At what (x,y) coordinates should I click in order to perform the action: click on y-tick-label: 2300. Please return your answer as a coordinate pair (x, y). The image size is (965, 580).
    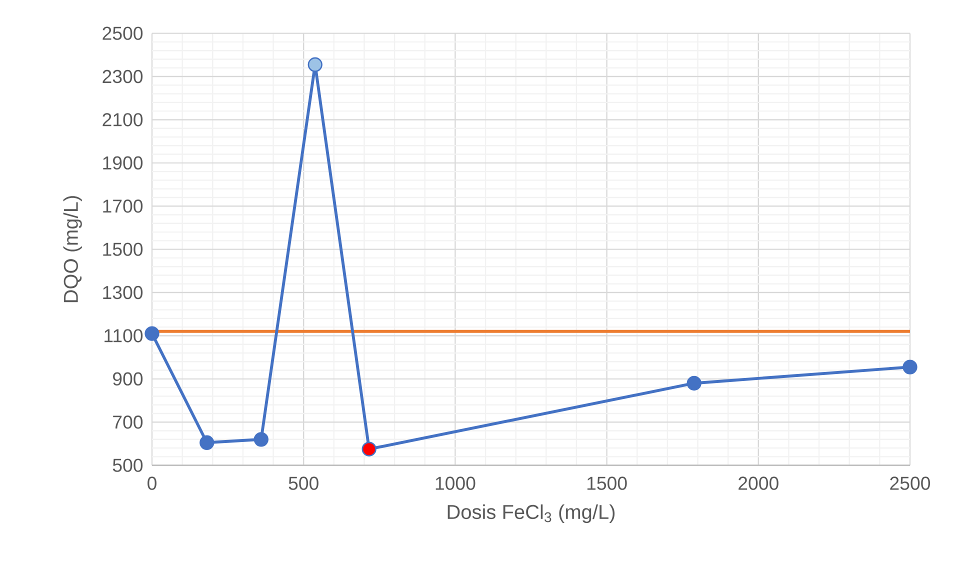
    Looking at the image, I should click on (122, 77).